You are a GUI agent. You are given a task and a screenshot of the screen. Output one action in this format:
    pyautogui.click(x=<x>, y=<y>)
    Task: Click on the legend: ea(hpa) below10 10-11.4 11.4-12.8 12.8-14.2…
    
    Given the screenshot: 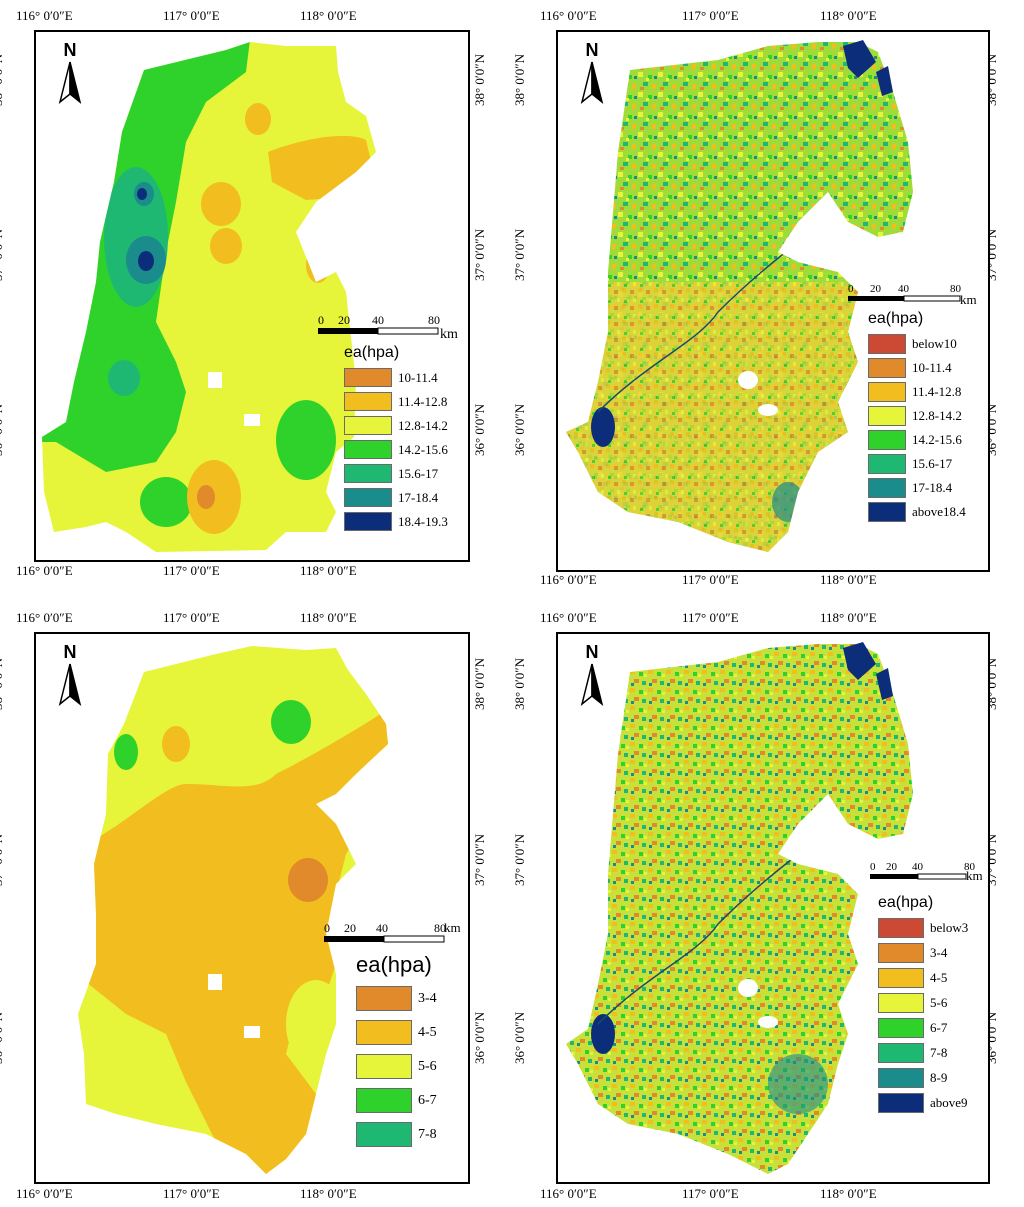 What is the action you would take?
    pyautogui.click(x=917, y=418)
    